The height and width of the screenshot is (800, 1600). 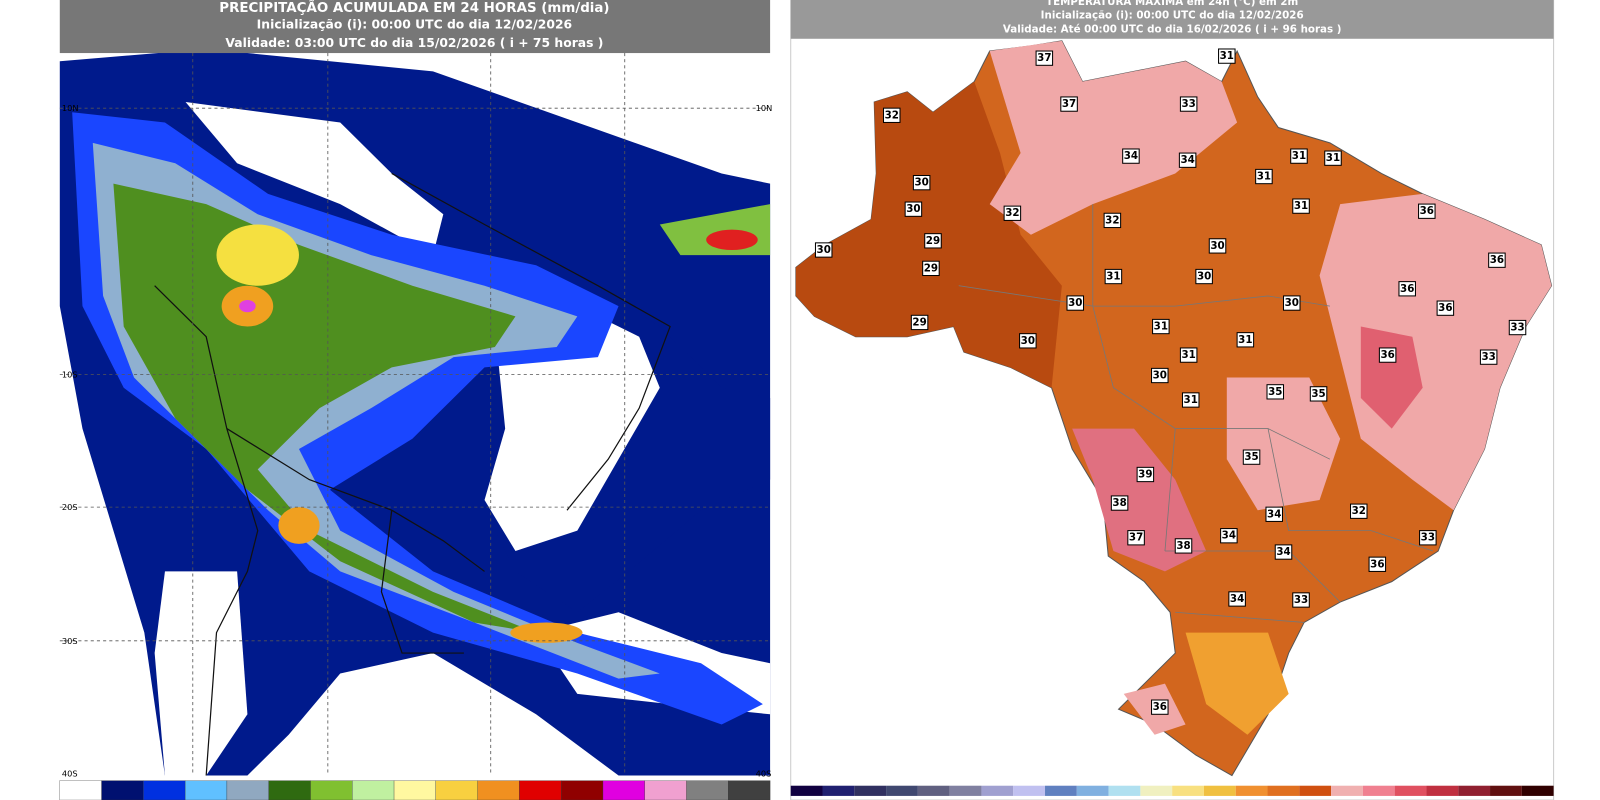 I want to click on precip-magenta, so click(x=247, y=306).